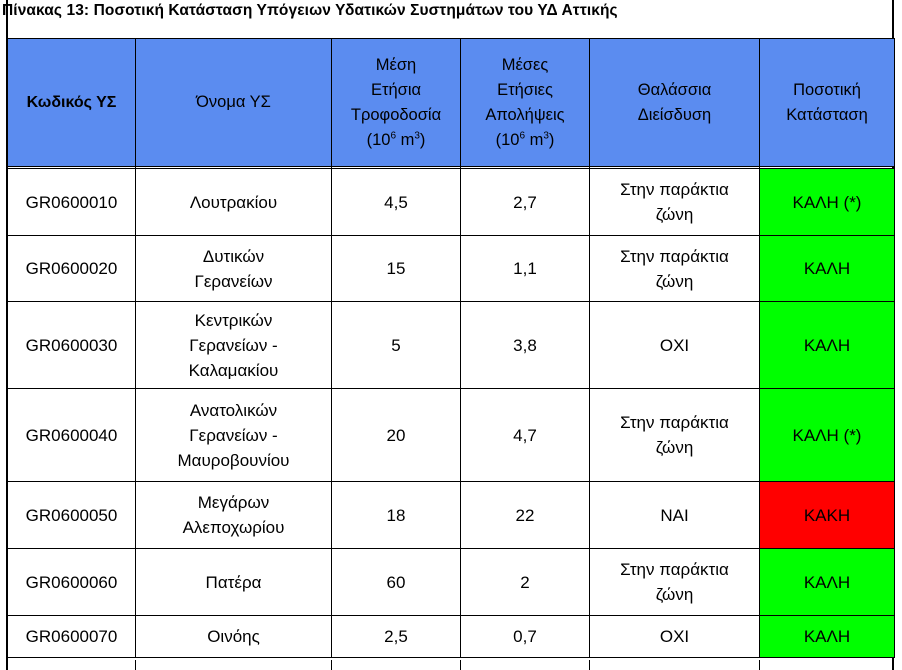 This screenshot has height=670, width=902. What do you see at coordinates (396, 268) in the screenshot?
I see `cell-recharge: 15` at bounding box center [396, 268].